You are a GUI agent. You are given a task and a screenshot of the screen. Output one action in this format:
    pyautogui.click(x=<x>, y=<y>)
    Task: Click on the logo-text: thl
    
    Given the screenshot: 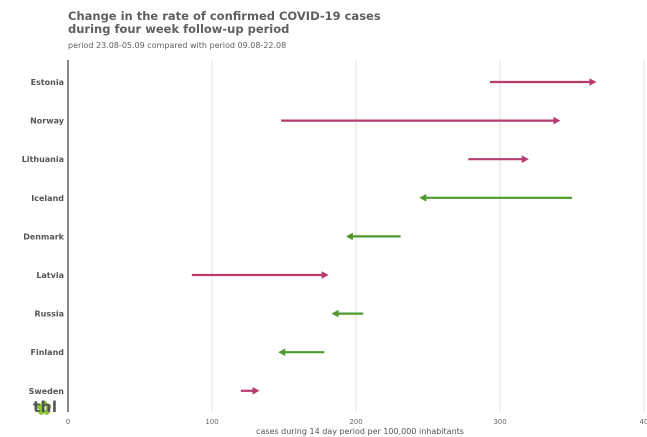 What is the action you would take?
    pyautogui.click(x=45, y=407)
    